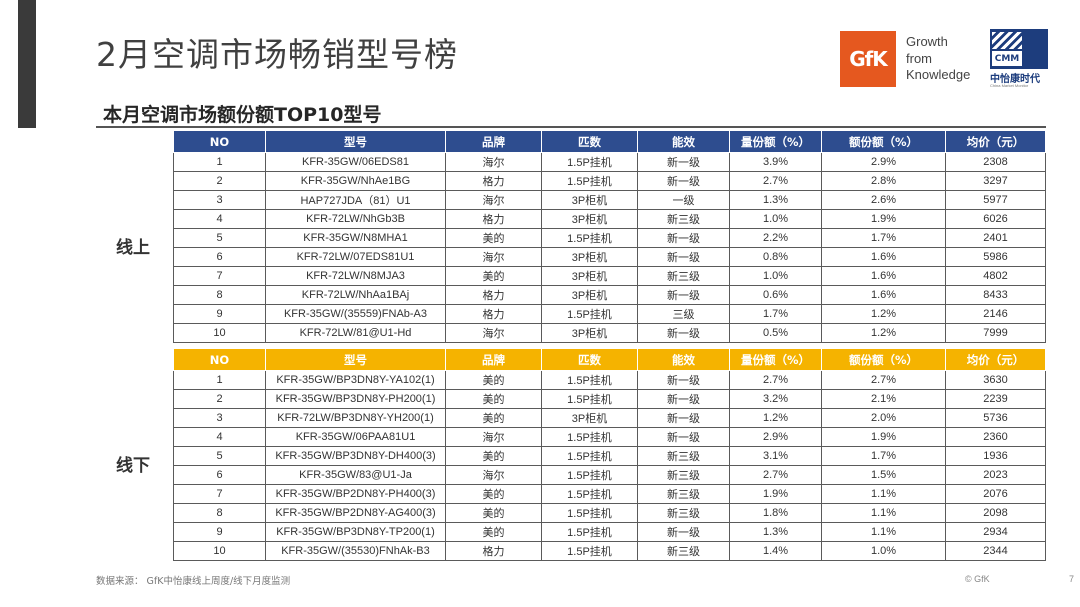  Describe the element at coordinates (775, 513) in the screenshot. I see `cell-col-volume-share: 1.8%` at that location.